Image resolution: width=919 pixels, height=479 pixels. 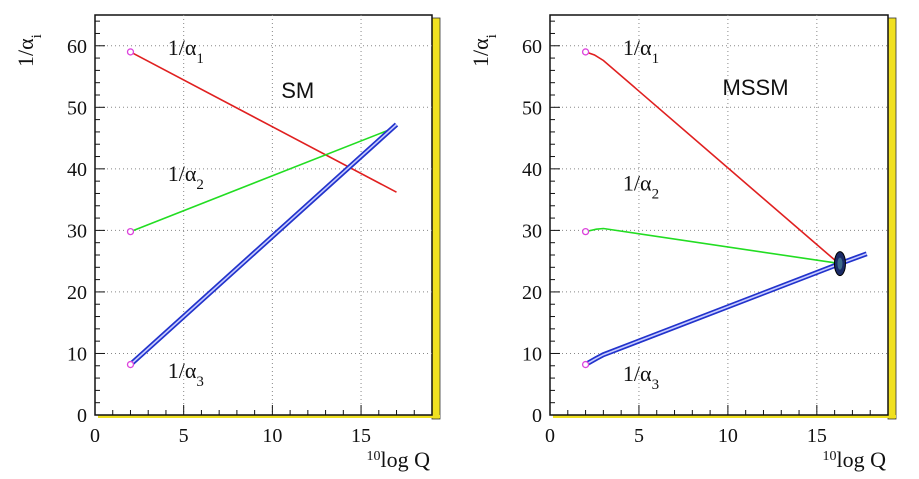 I want to click on chart-title: MSSM, so click(x=756, y=87).